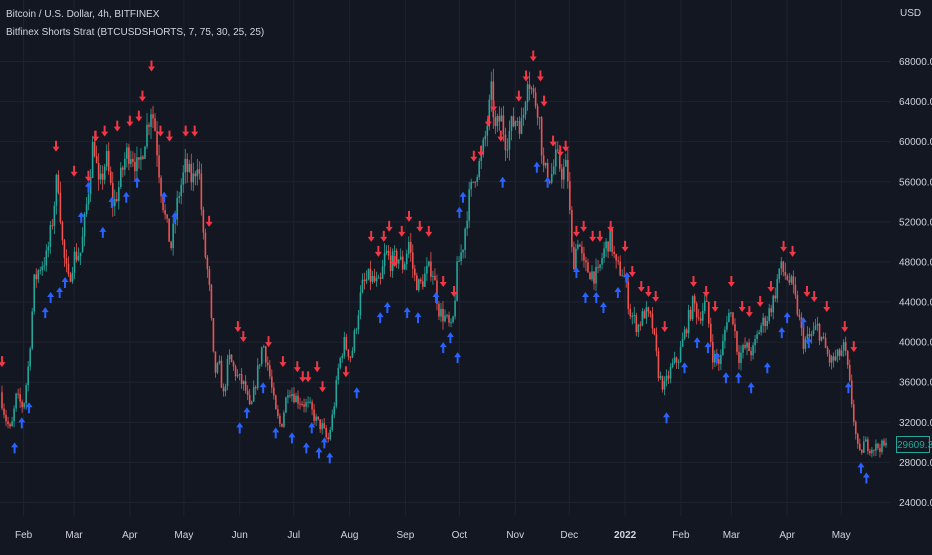 The image size is (932, 555). Describe the element at coordinates (83, 14) in the screenshot. I see `symbol-title: Bitcoin / U.S. Dollar, 4h, BITFINEX` at that location.